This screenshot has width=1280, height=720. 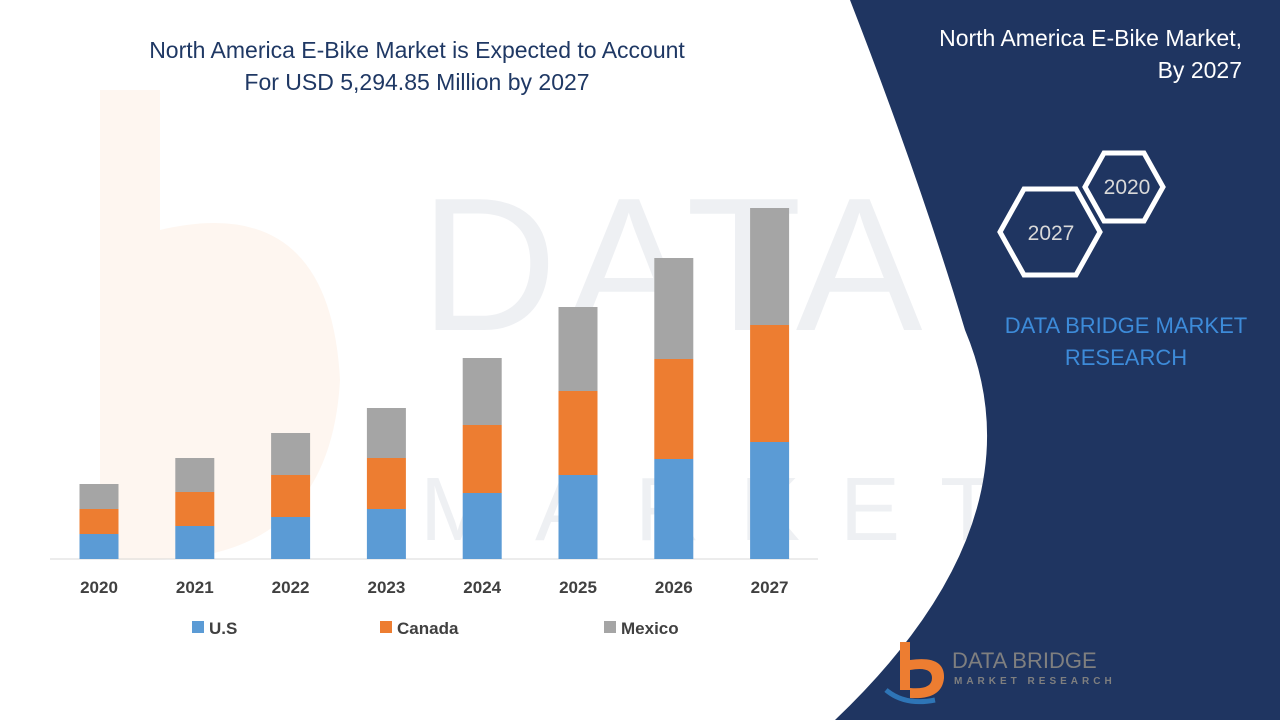 What do you see at coordinates (674, 509) in the screenshot?
I see `bar-us-2026` at bounding box center [674, 509].